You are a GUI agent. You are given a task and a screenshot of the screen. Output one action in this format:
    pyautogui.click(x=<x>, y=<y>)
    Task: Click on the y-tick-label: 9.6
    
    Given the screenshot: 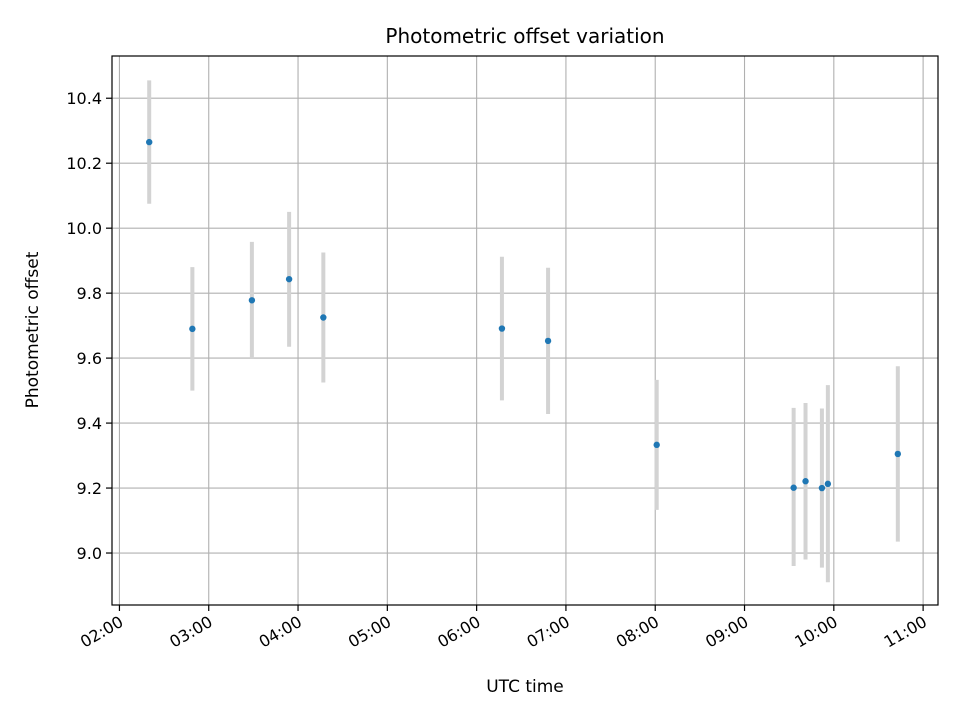 What is the action you would take?
    pyautogui.click(x=89, y=358)
    